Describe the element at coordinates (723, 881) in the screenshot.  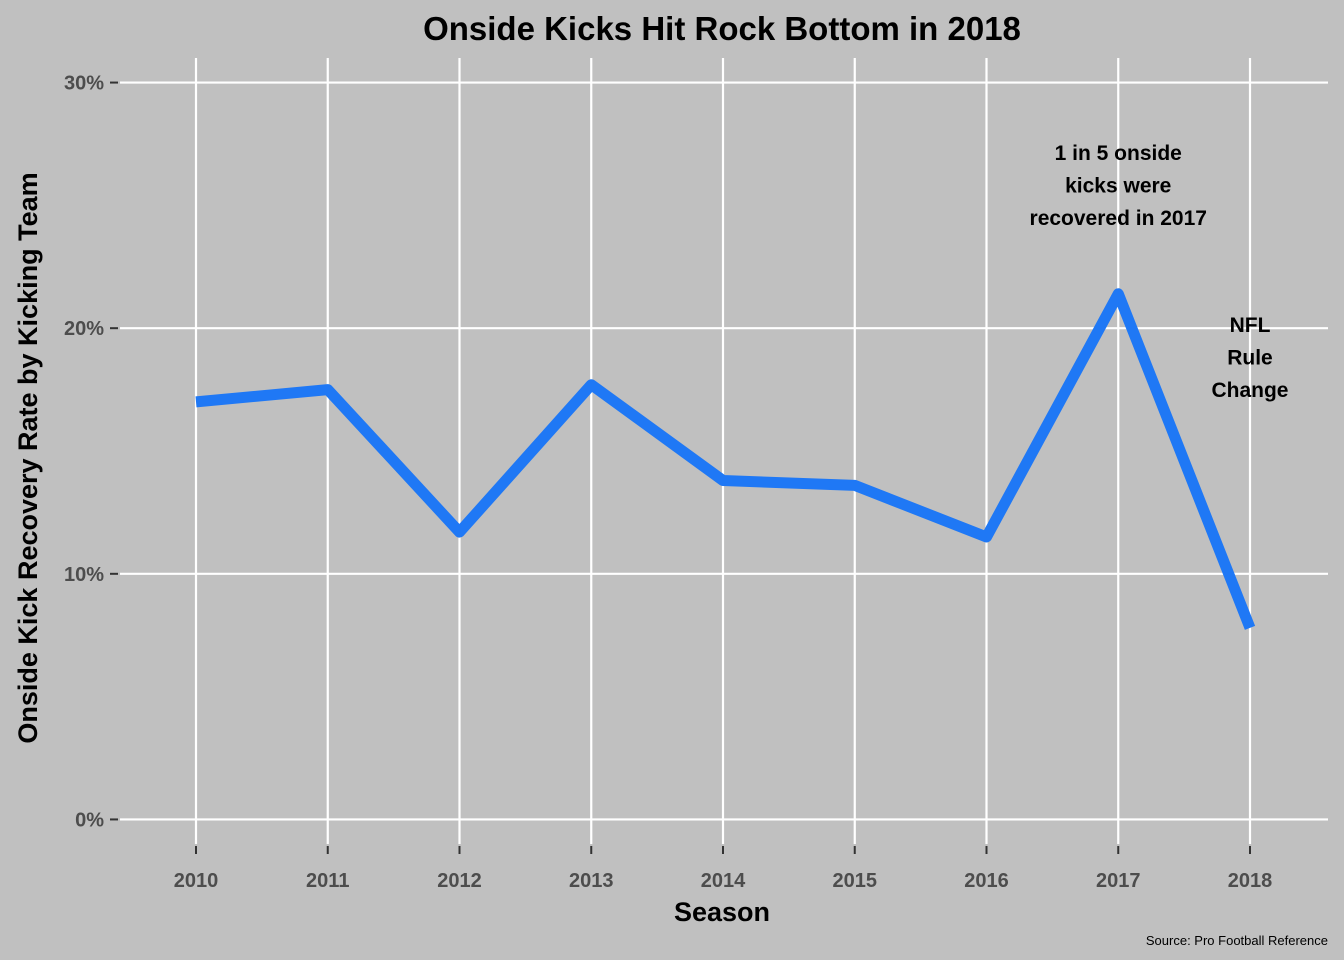
I see `x-tick-label: 2014` at that location.